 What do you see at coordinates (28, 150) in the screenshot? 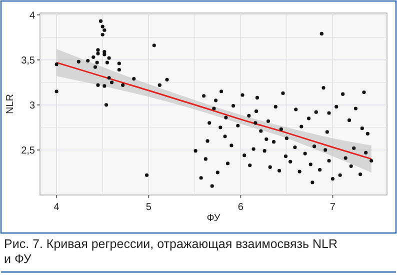
I see `y-tick-label: 2,5` at bounding box center [28, 150].